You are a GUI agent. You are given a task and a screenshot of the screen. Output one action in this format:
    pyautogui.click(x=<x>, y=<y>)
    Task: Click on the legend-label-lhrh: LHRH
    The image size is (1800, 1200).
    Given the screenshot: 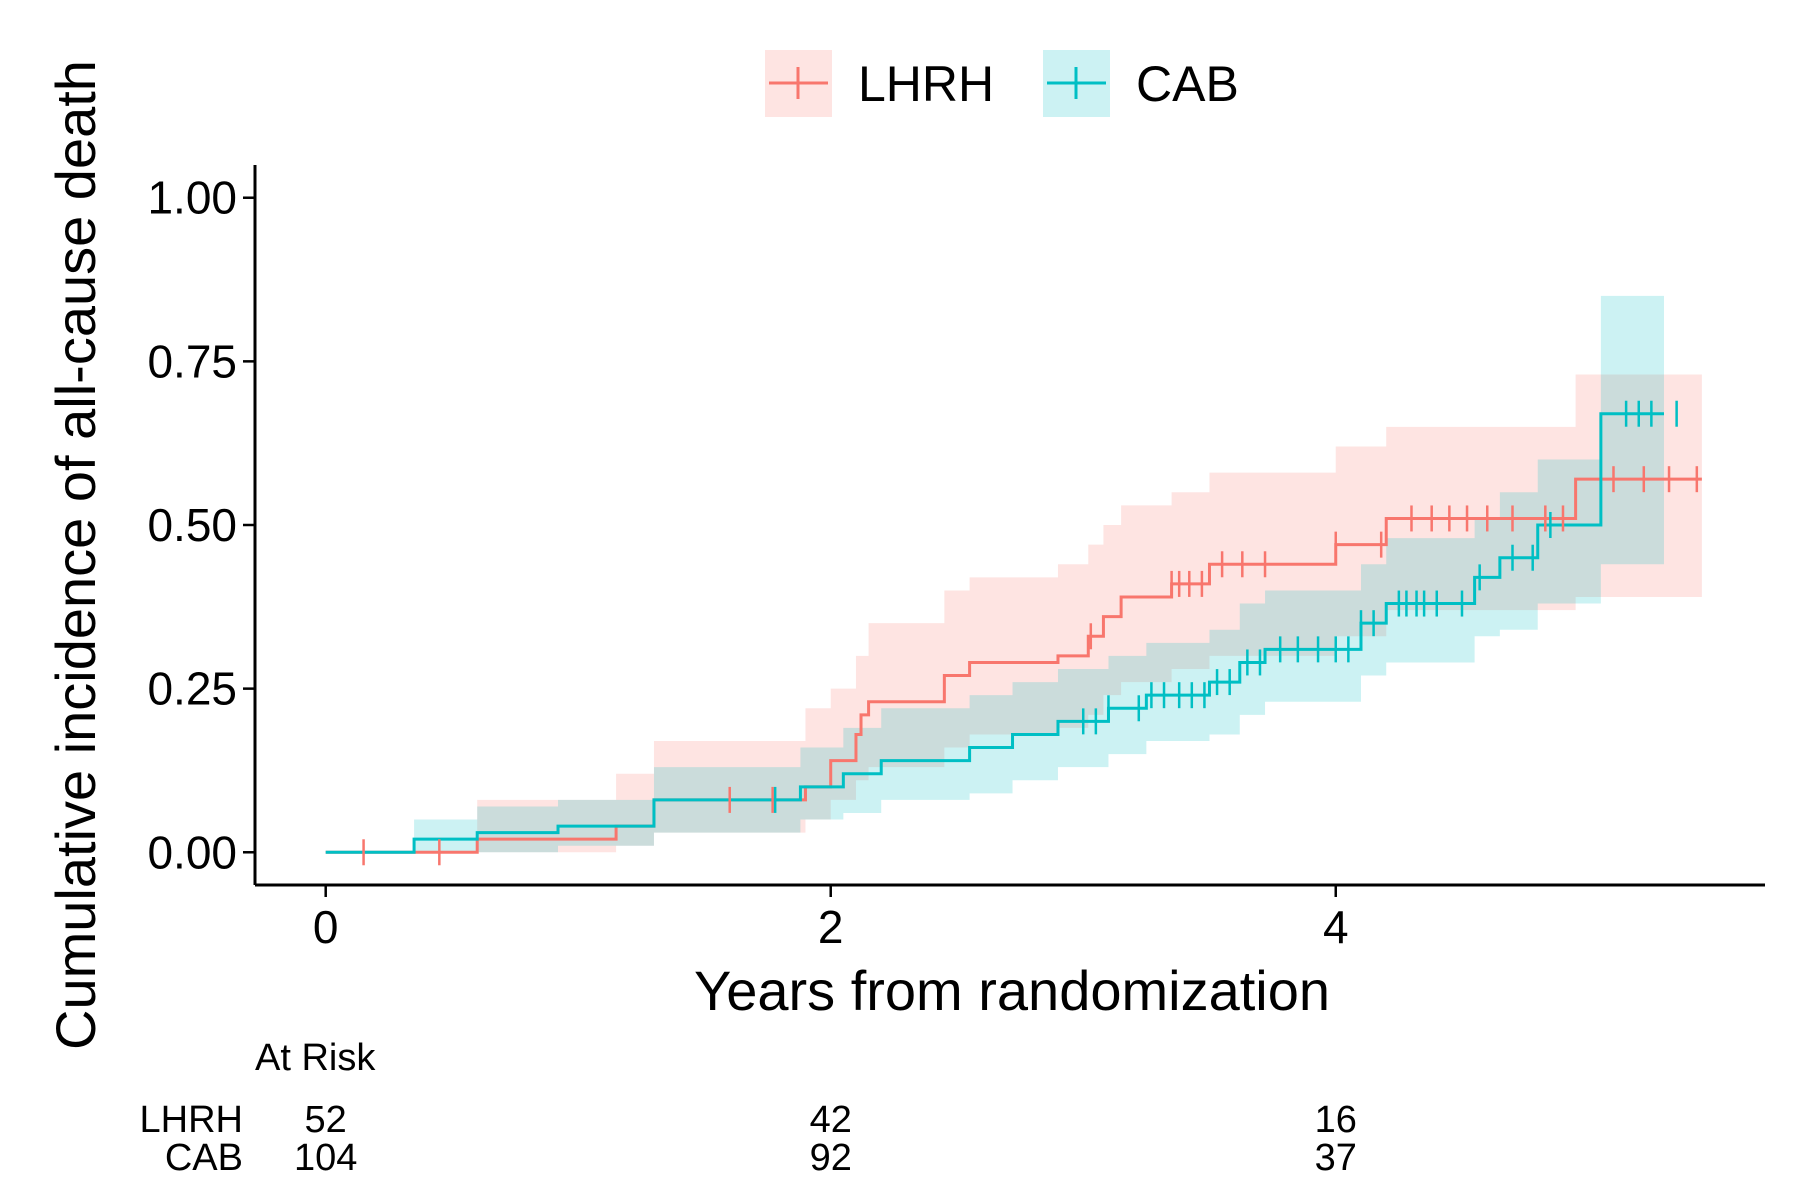 What is the action you would take?
    pyautogui.click(x=926, y=84)
    